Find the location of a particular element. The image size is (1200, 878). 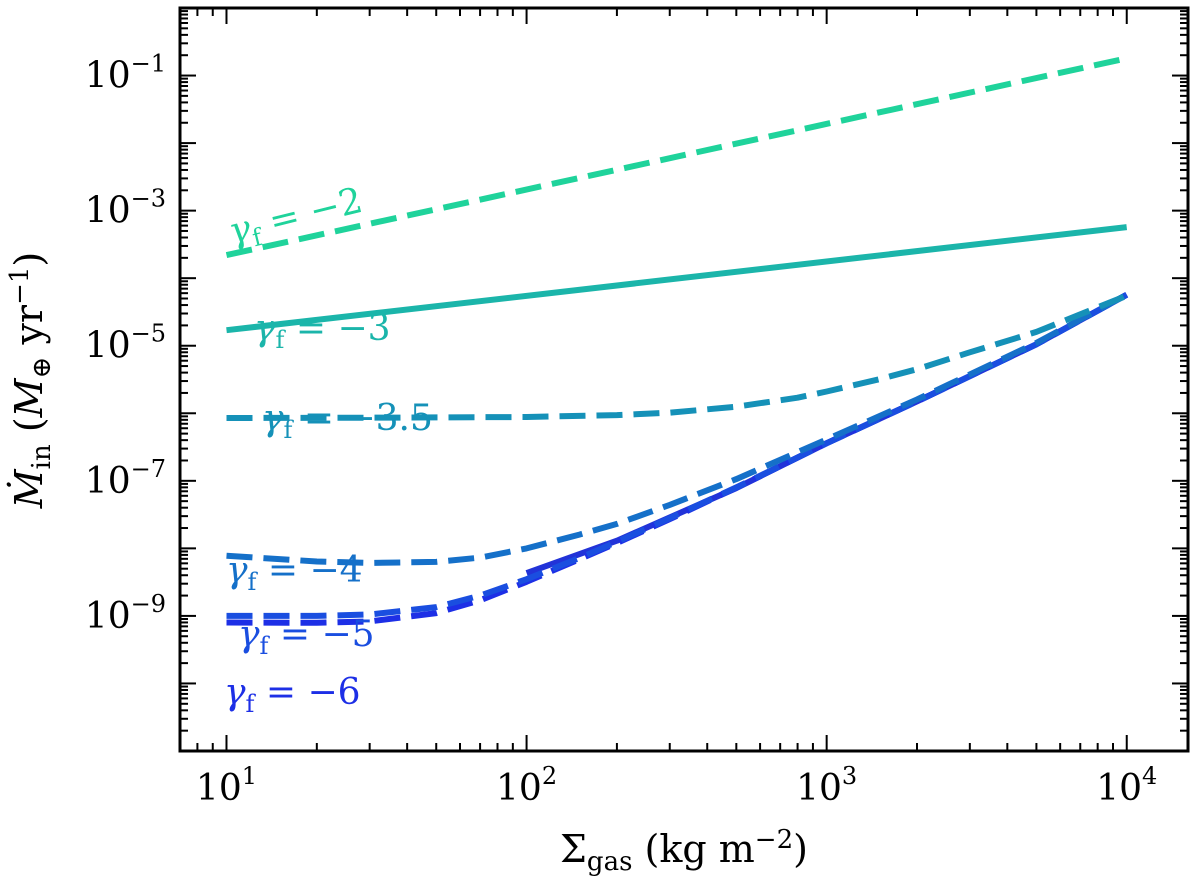

curve-label: γf = −3.5 is located at coordinates (347, 421).